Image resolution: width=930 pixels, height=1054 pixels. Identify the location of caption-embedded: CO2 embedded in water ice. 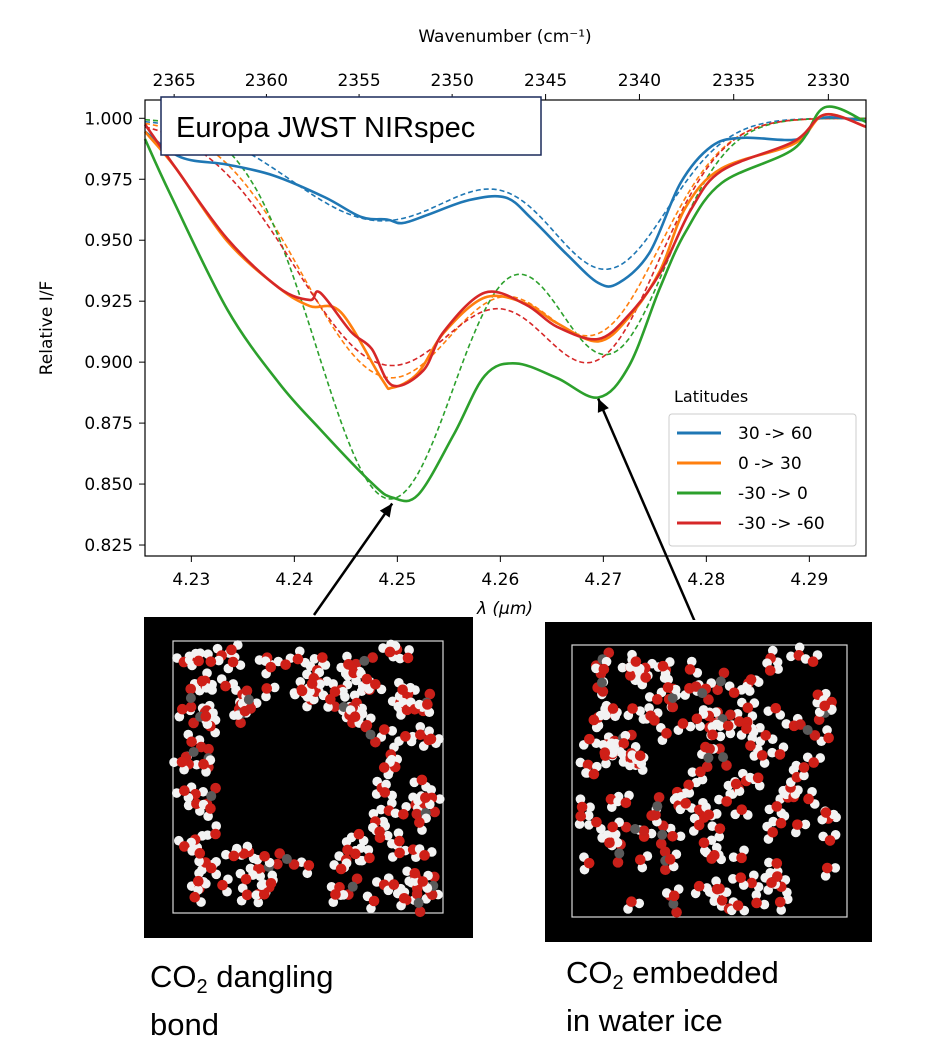
(672, 997).